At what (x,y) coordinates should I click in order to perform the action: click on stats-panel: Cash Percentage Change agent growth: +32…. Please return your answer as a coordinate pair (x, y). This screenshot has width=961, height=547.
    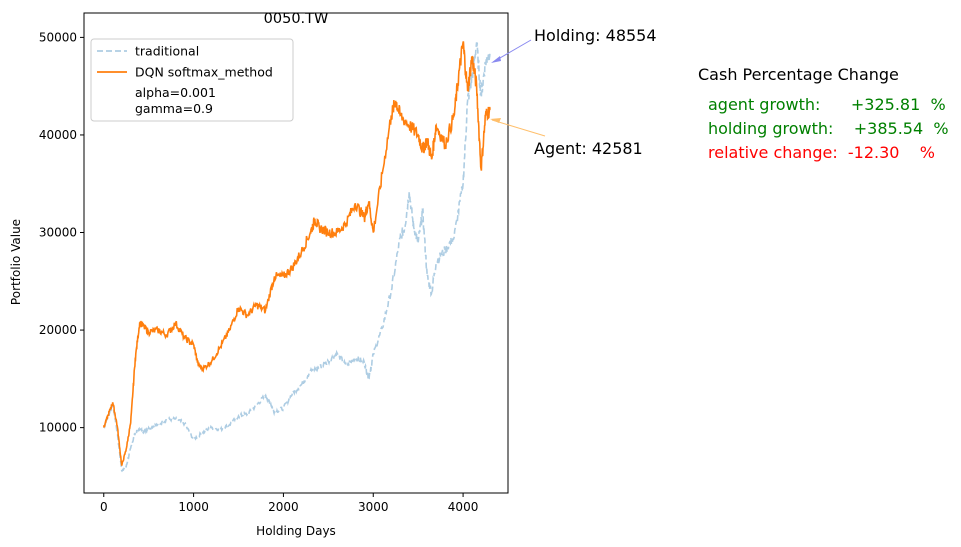
    Looking at the image, I should click on (823, 113).